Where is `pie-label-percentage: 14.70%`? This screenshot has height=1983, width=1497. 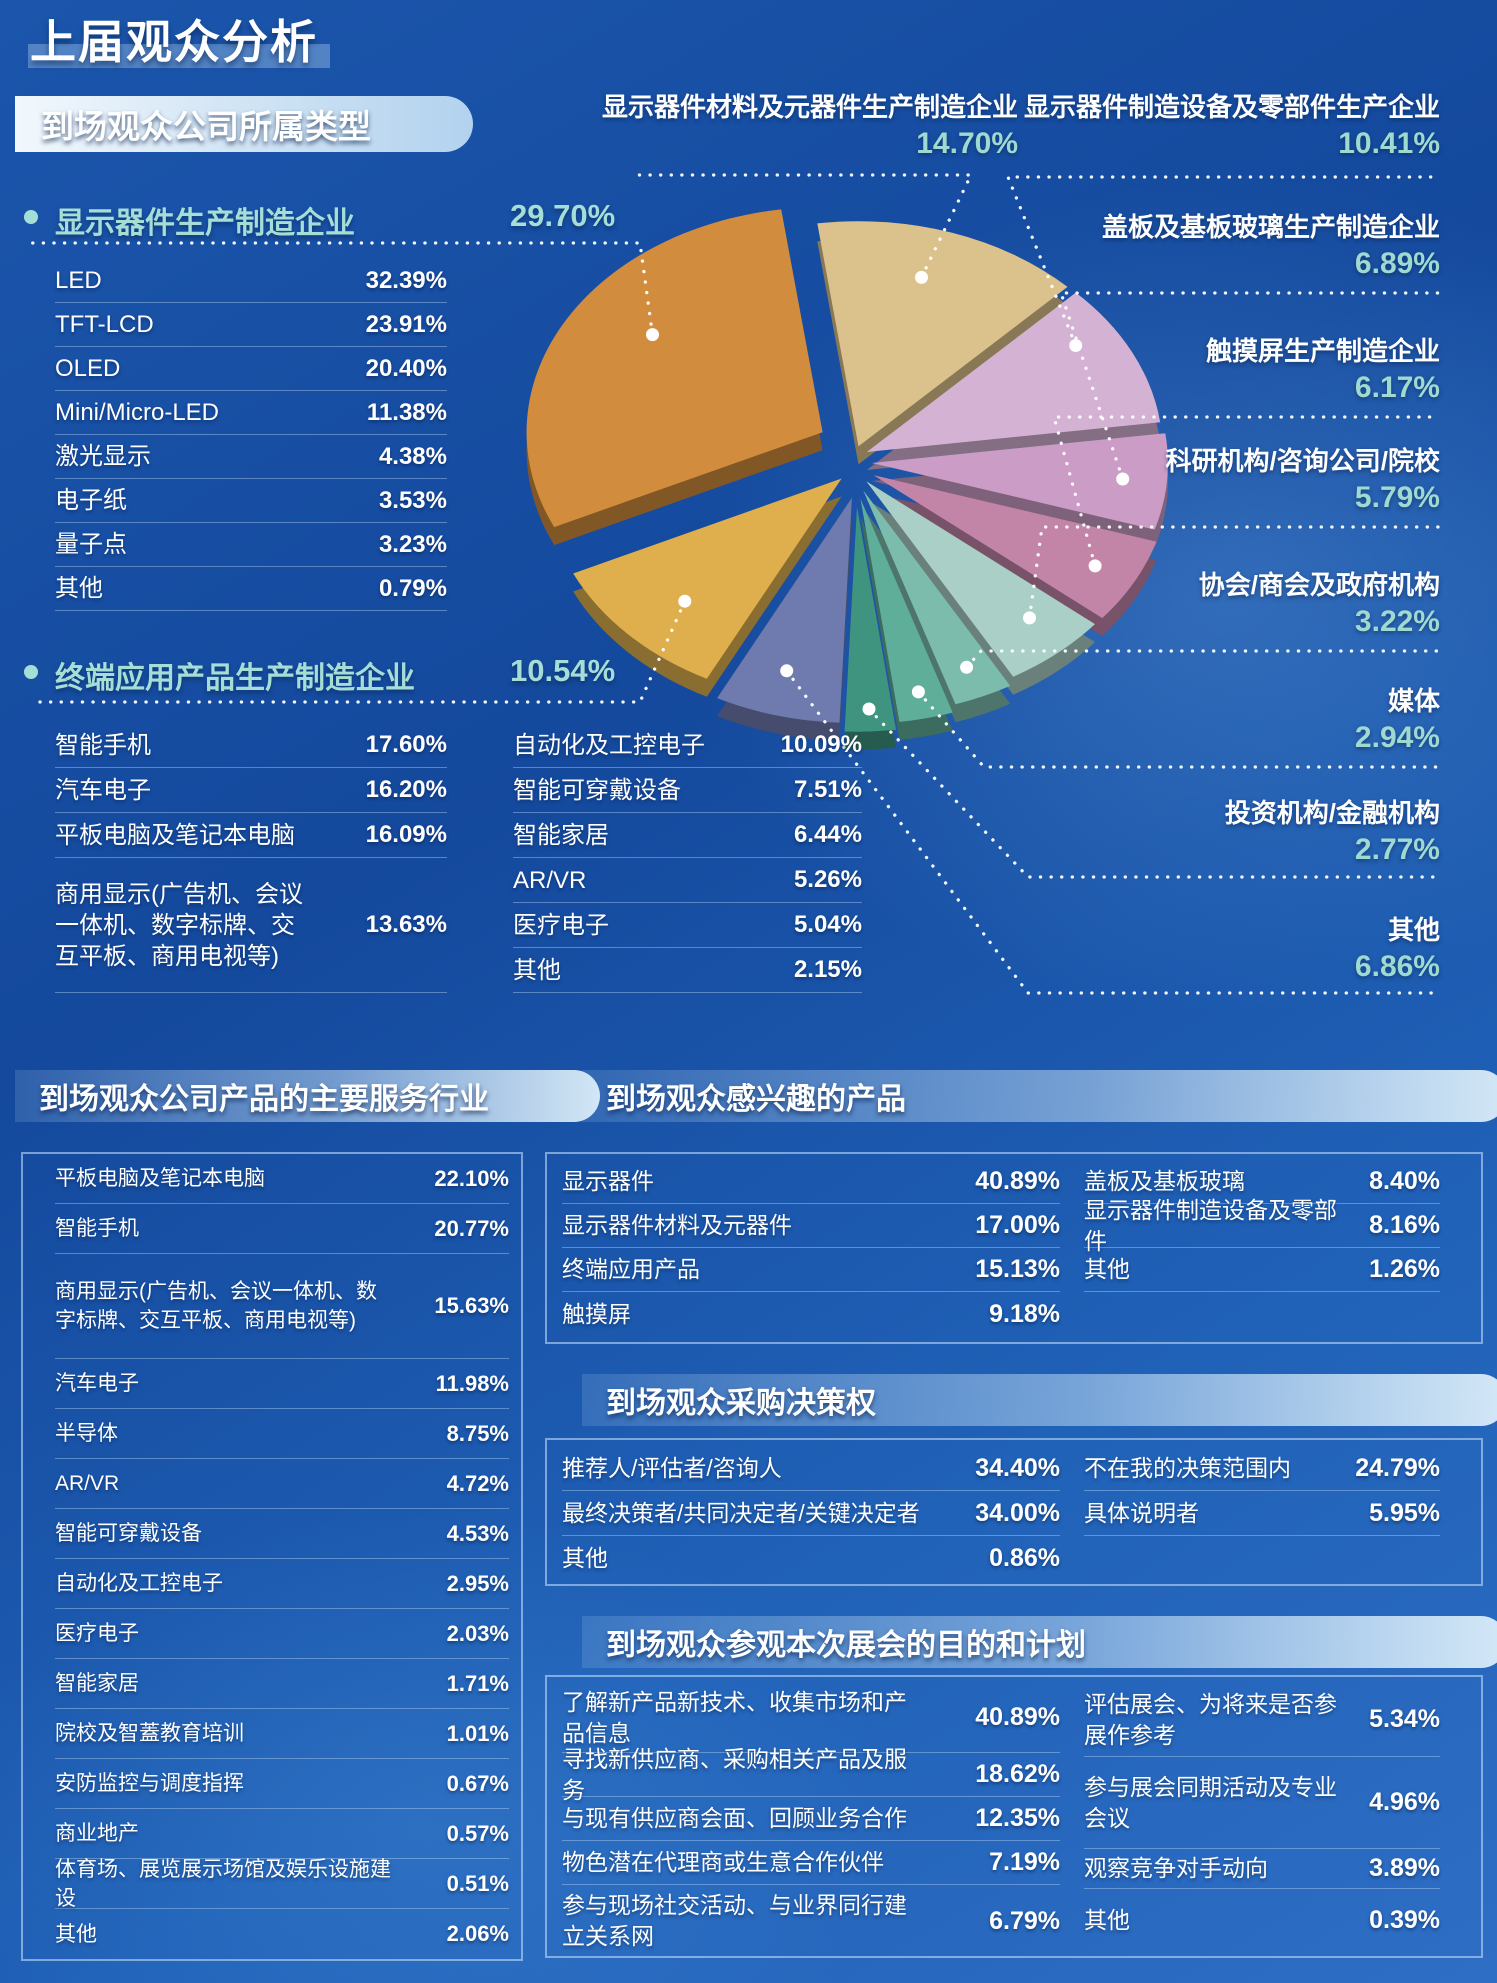
pie-label-percentage: 14.70% is located at coordinates (967, 143).